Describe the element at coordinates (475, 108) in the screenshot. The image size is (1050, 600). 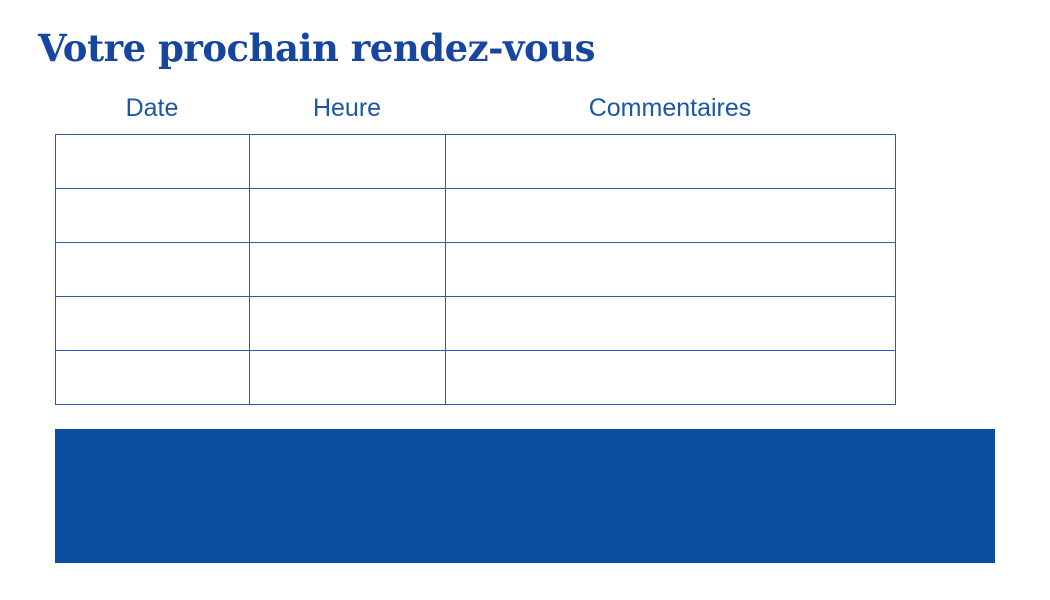
I see `table-column-headers: Date Heure Commentaires` at that location.